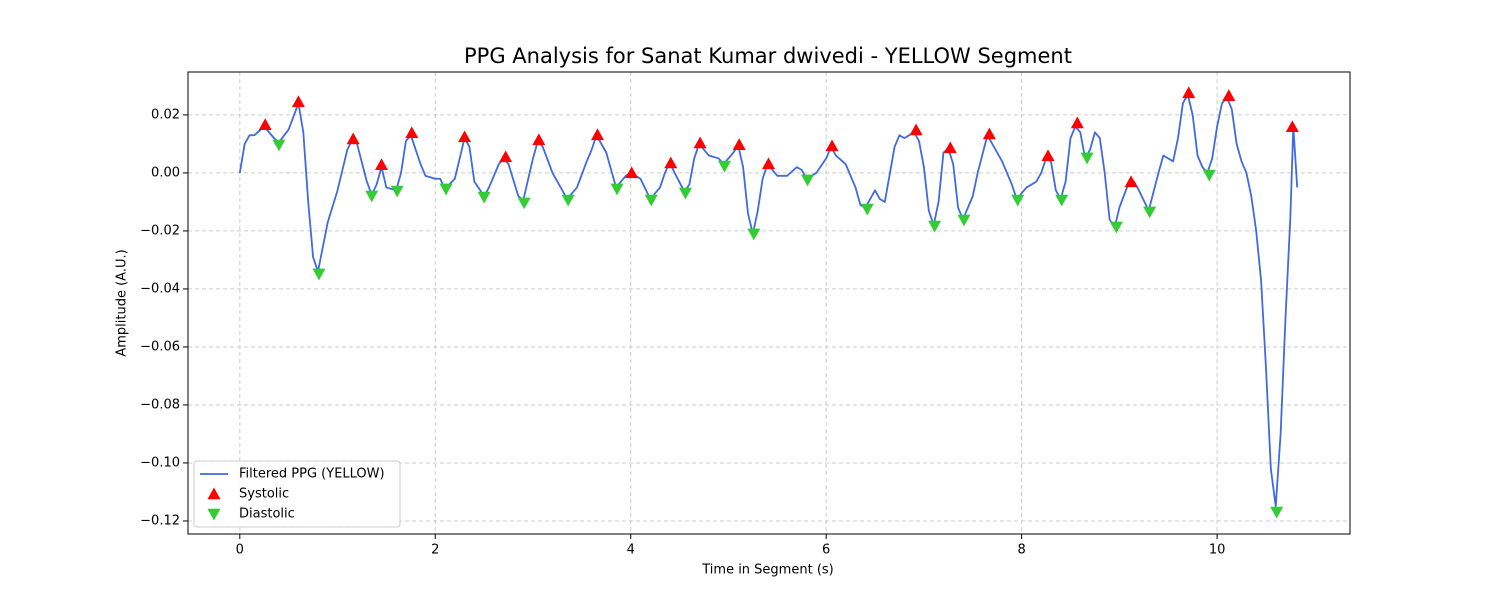 The width and height of the screenshot is (1500, 604). Describe the element at coordinates (312, 474) in the screenshot. I see `legend-label: Filtered PPG (YELLOW)` at that location.